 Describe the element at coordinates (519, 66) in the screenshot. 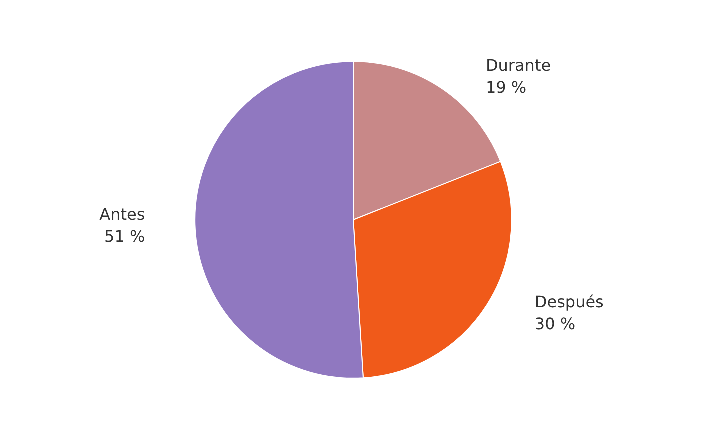

I see `slice-label: Durante` at that location.